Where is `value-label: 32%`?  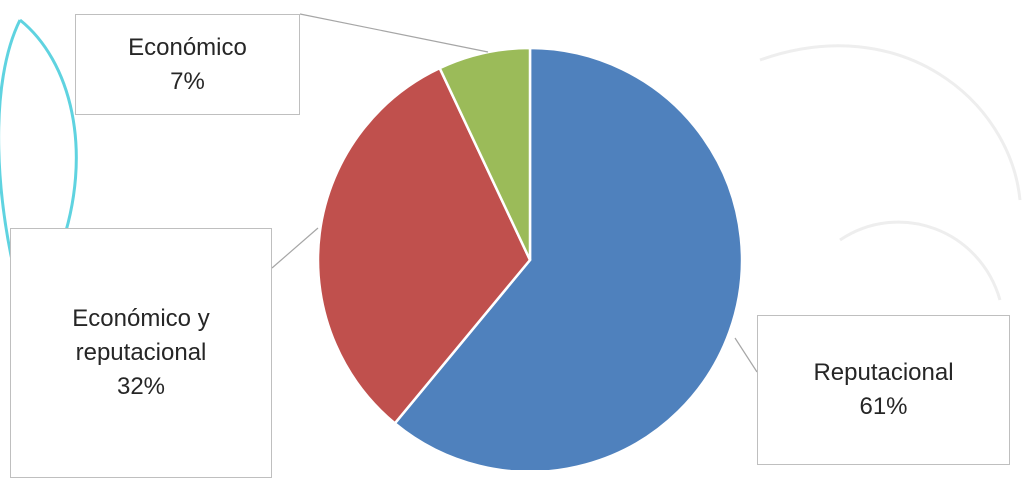 value-label: 32% is located at coordinates (141, 386).